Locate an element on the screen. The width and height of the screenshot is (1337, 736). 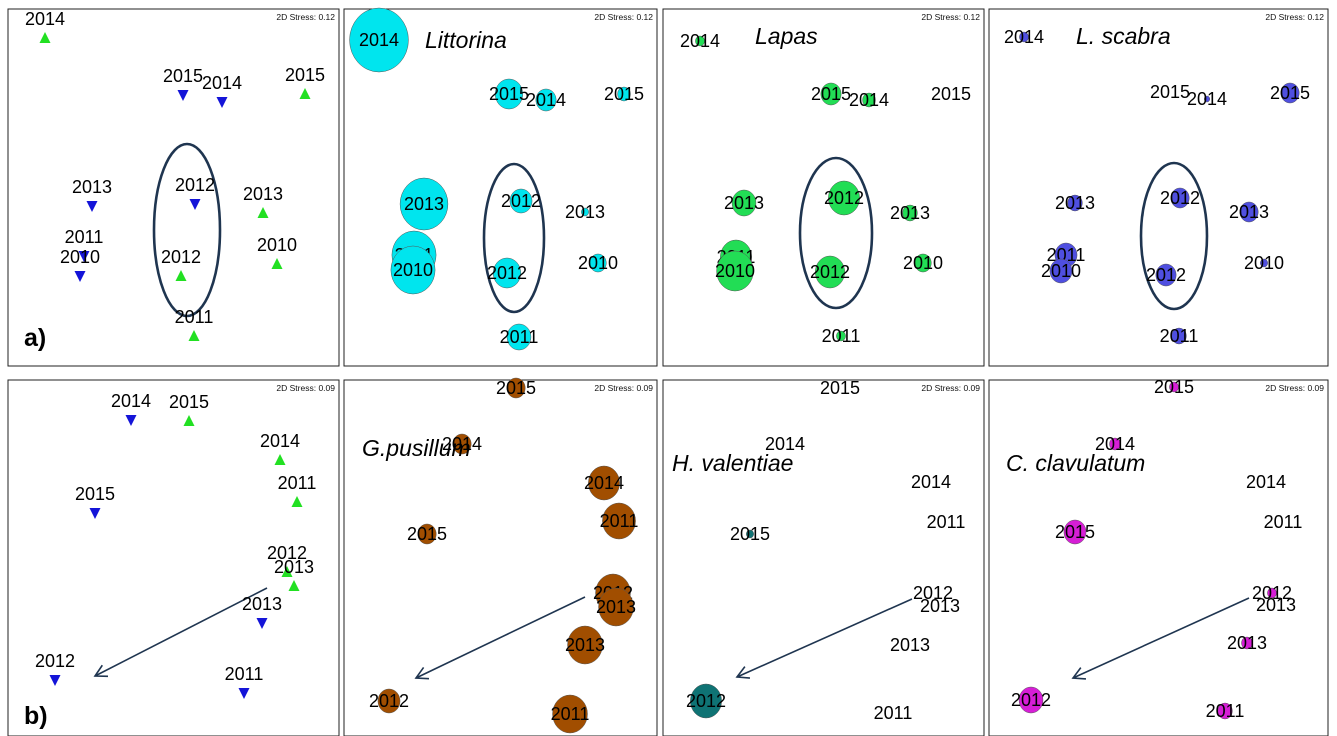
taxon-label: H. valentiae is located at coordinates (732, 463).